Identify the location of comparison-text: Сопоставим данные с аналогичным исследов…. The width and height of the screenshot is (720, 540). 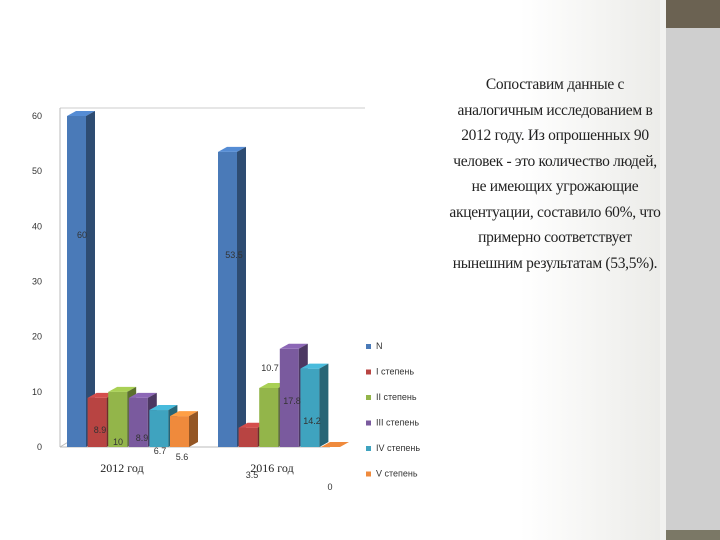
(555, 174).